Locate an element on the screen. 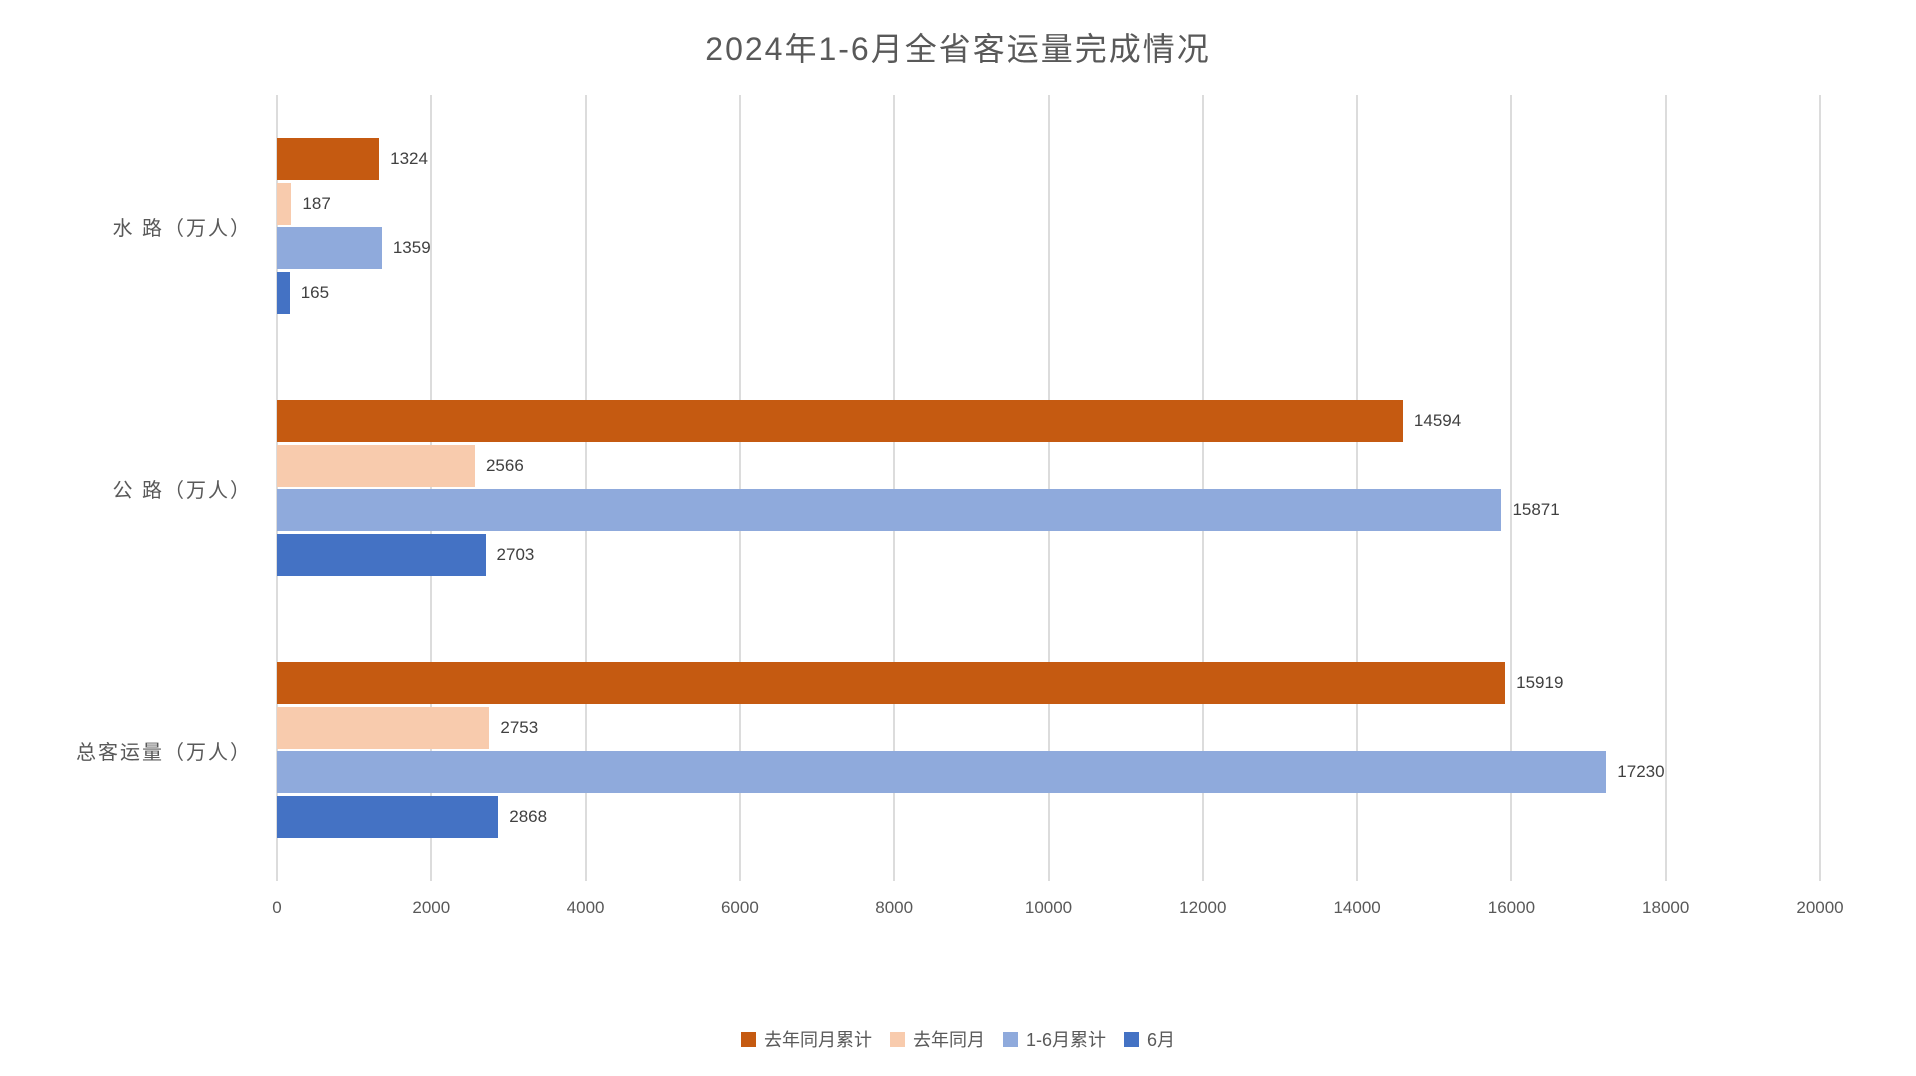 Image resolution: width=1916 pixels, height=1076 pixels. bar-row: 2703 is located at coordinates (1048, 554).